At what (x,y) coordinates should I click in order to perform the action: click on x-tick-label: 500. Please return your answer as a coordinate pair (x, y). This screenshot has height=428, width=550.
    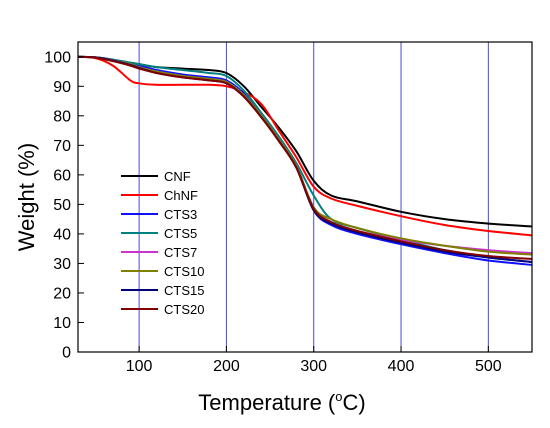
    Looking at the image, I should click on (488, 366).